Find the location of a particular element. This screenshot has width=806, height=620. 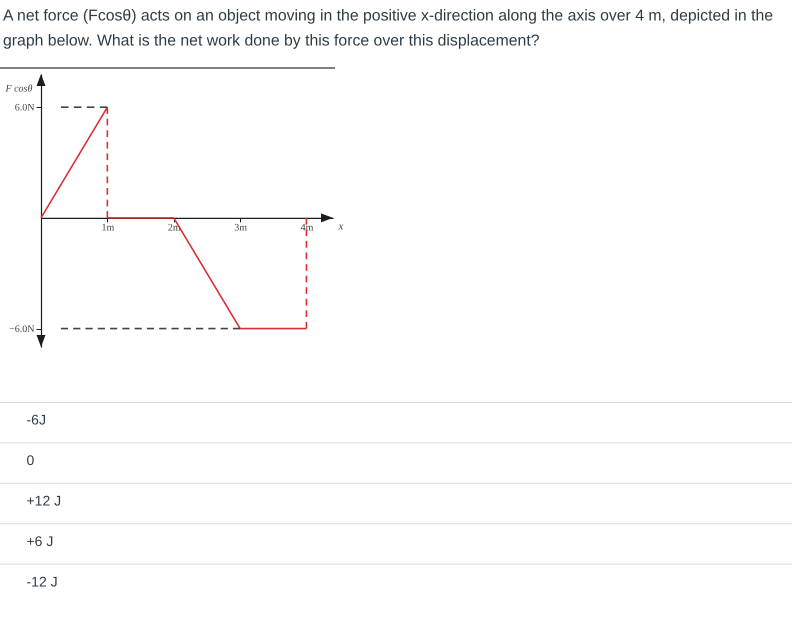

text: A net force (Fcosθ) acts on an object moving in the positive x-direction along the axis over 4 m, depicted in the graph below. What is the net work done by this force over this displacement? is located at coordinates (388, 29).